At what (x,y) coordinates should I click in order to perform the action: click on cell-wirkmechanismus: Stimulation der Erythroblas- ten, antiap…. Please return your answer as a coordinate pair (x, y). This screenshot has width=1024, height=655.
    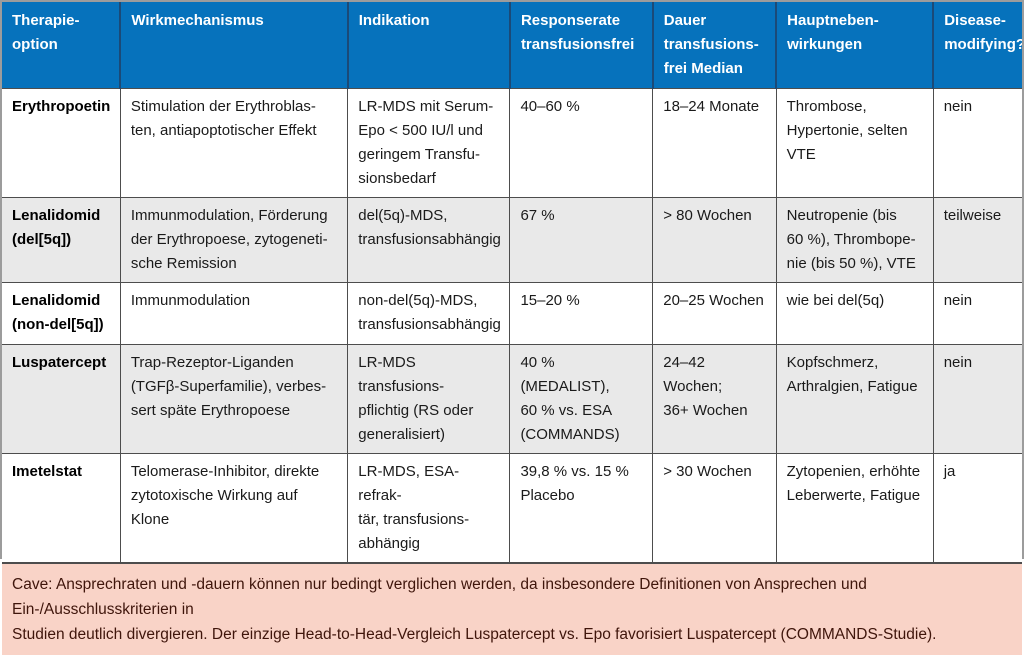
    Looking at the image, I should click on (234, 143).